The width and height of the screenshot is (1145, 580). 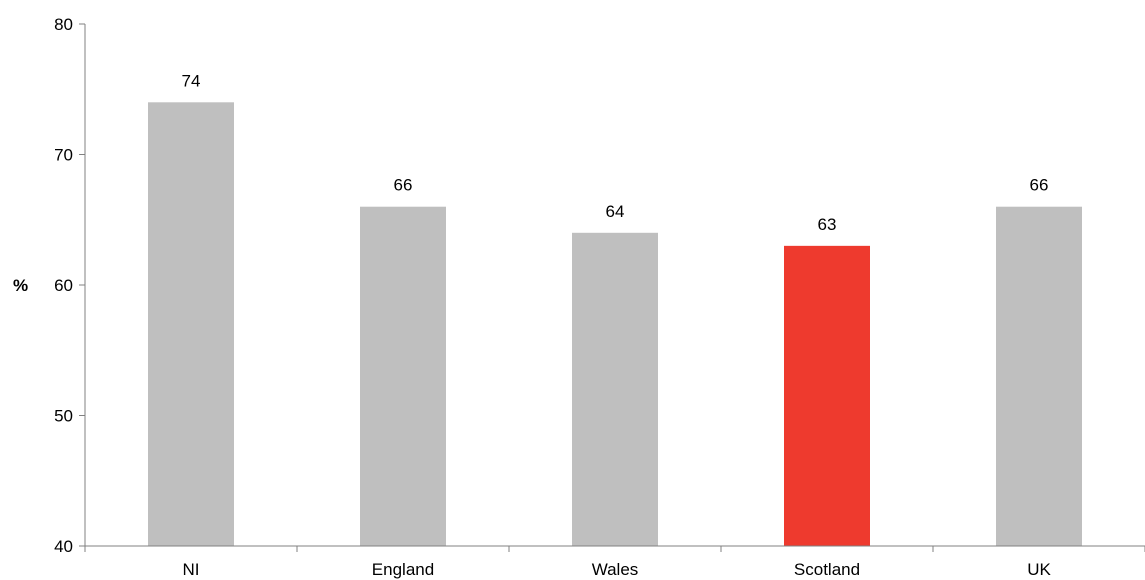 I want to click on y-axis: 40 50 60 70 80, so click(x=70, y=285).